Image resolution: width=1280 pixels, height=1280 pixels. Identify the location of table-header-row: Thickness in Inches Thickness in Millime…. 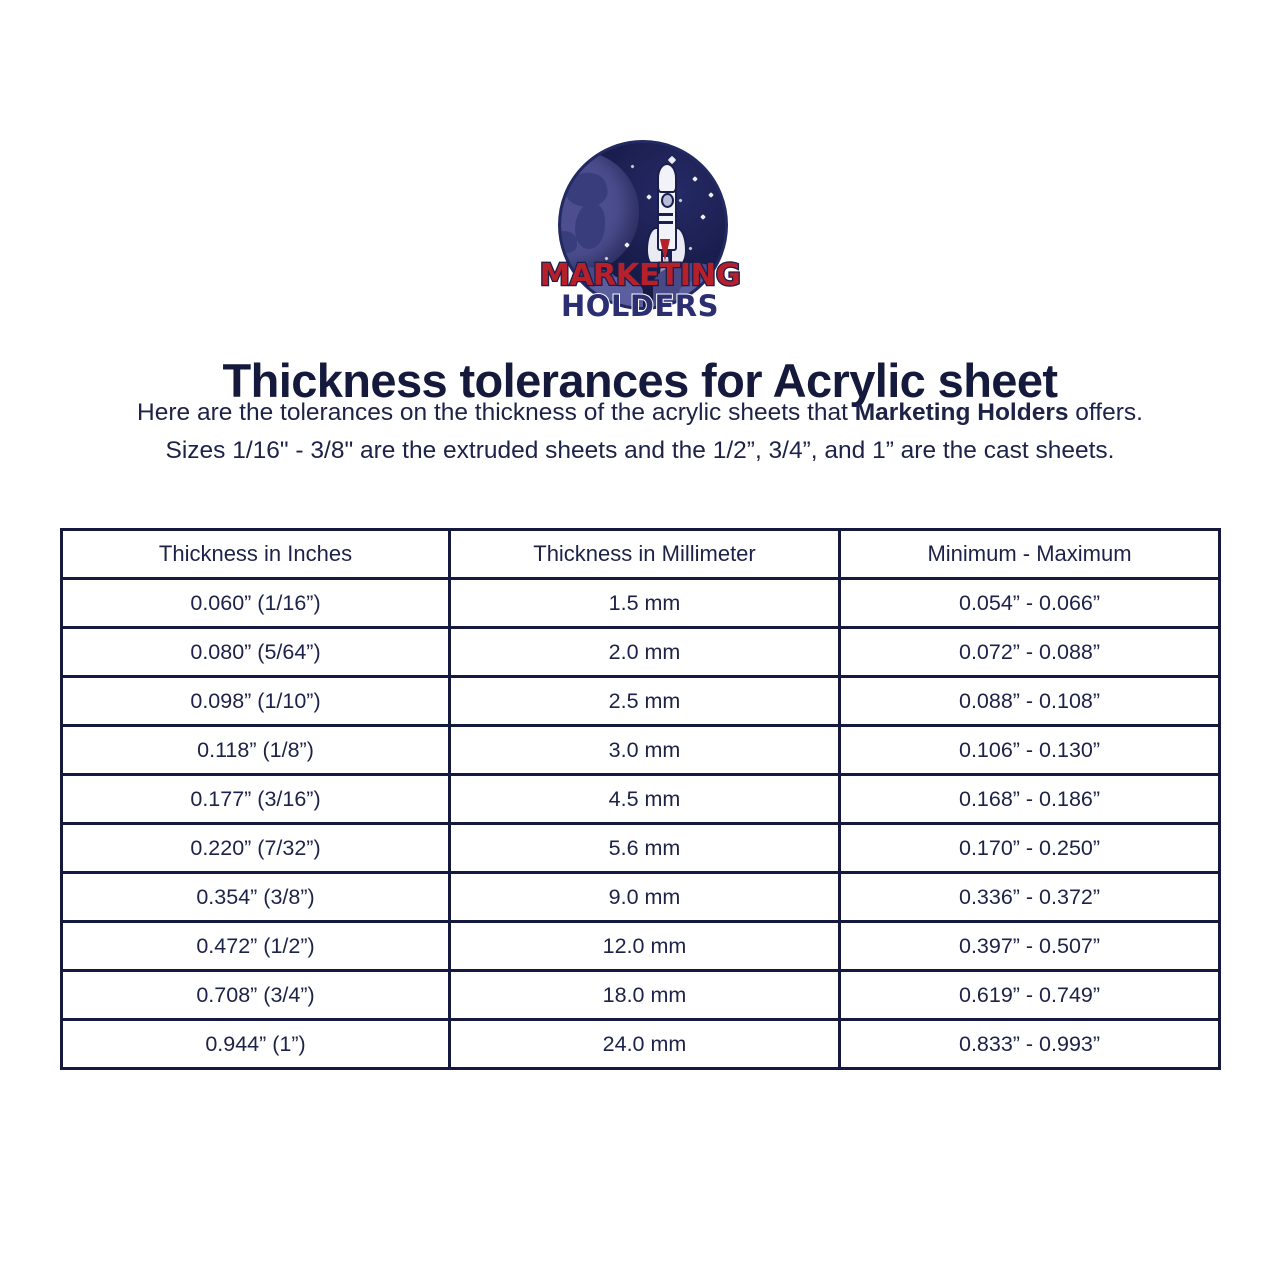
(640, 554).